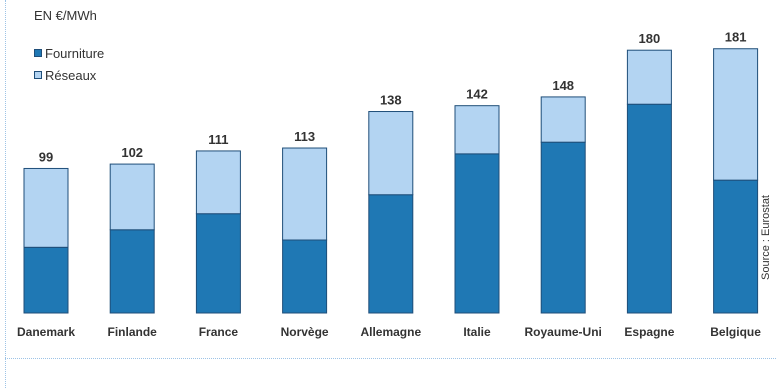 This screenshot has height=388, width=776. I want to click on bar-fourniture-royaume-uni, so click(563, 227).